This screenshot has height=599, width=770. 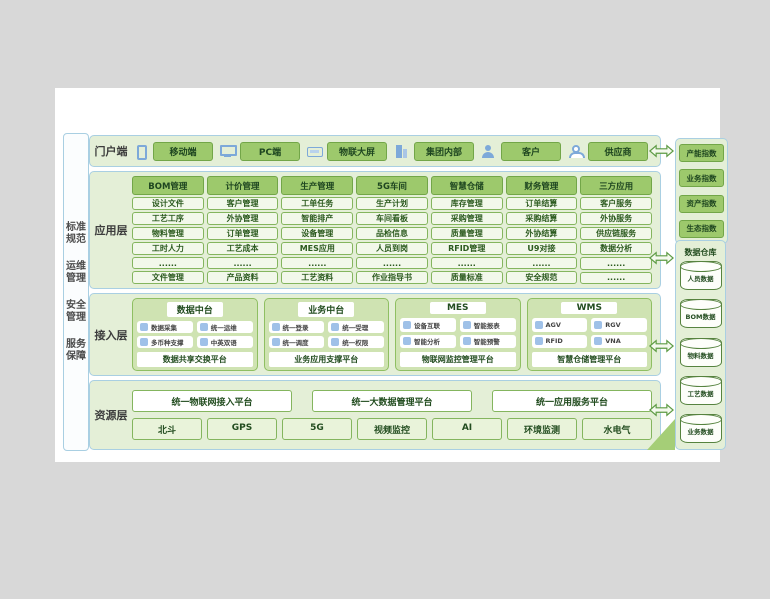 What do you see at coordinates (242, 248) in the screenshot?
I see `app-cell: 工艺成本` at bounding box center [242, 248].